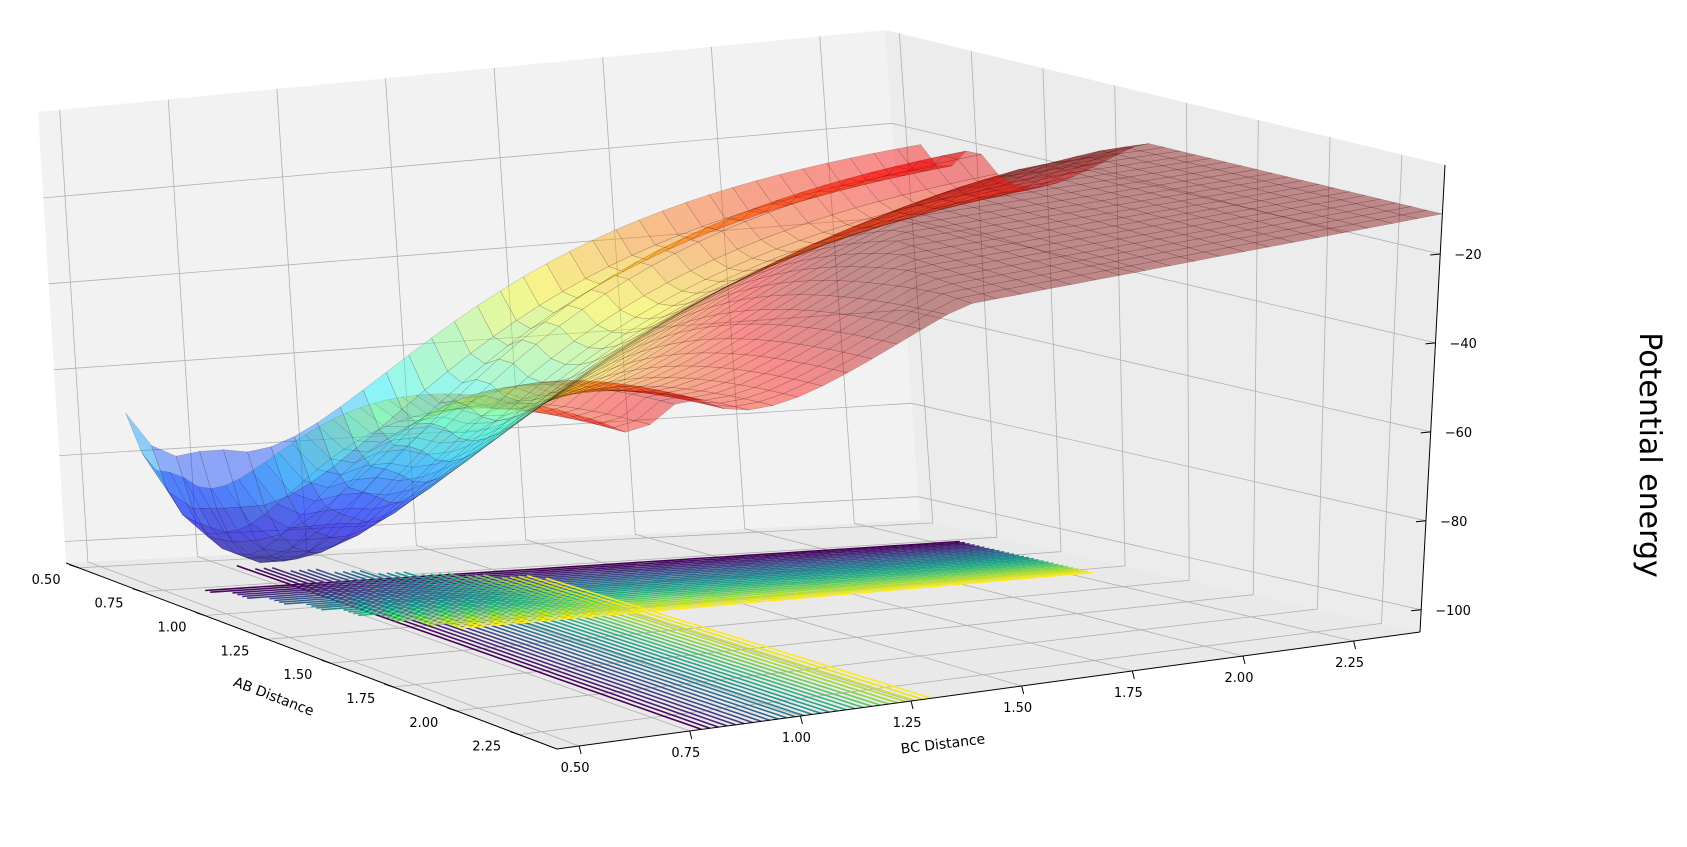 This screenshot has width=1687, height=847. I want to click on x-tick-label: 1.25, so click(234, 651).